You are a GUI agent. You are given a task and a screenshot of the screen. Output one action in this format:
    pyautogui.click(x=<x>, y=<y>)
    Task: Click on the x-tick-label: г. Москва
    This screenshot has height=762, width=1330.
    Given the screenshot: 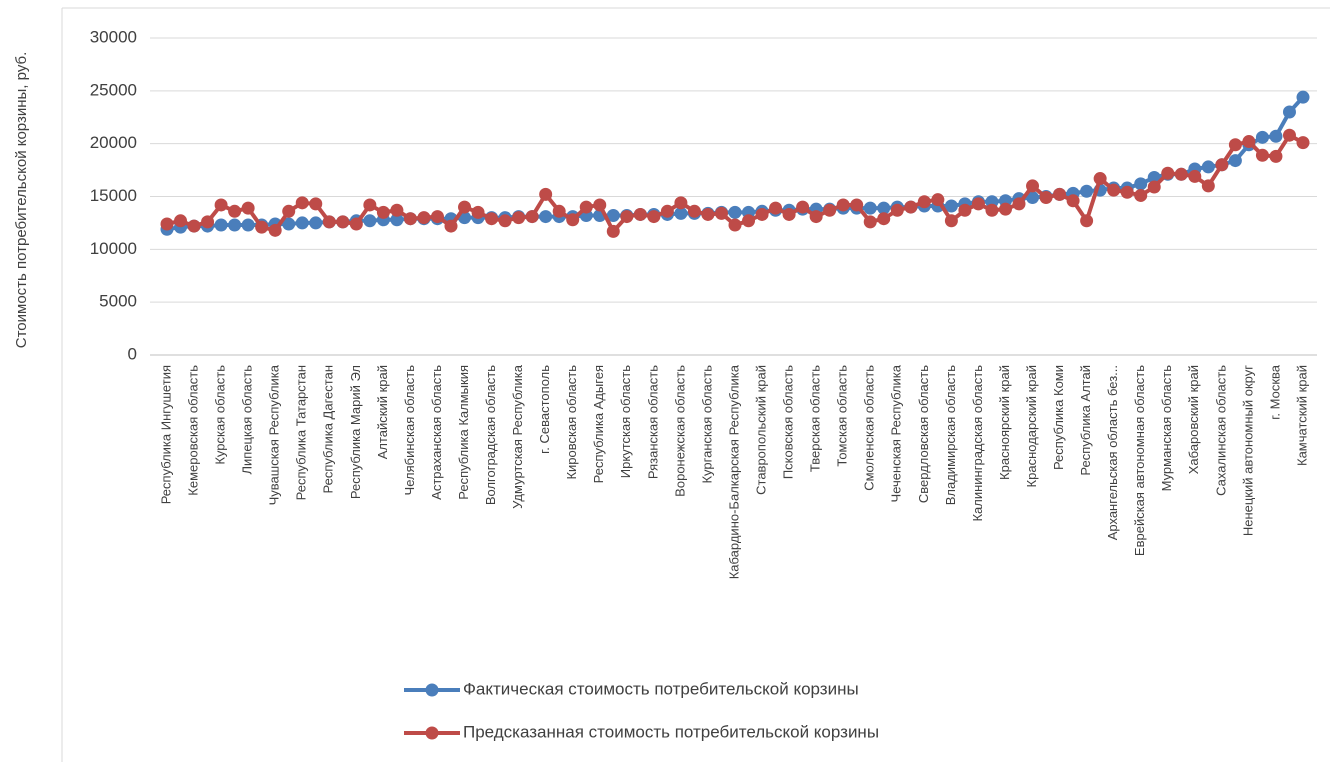 What is the action you would take?
    pyautogui.click(x=1274, y=392)
    